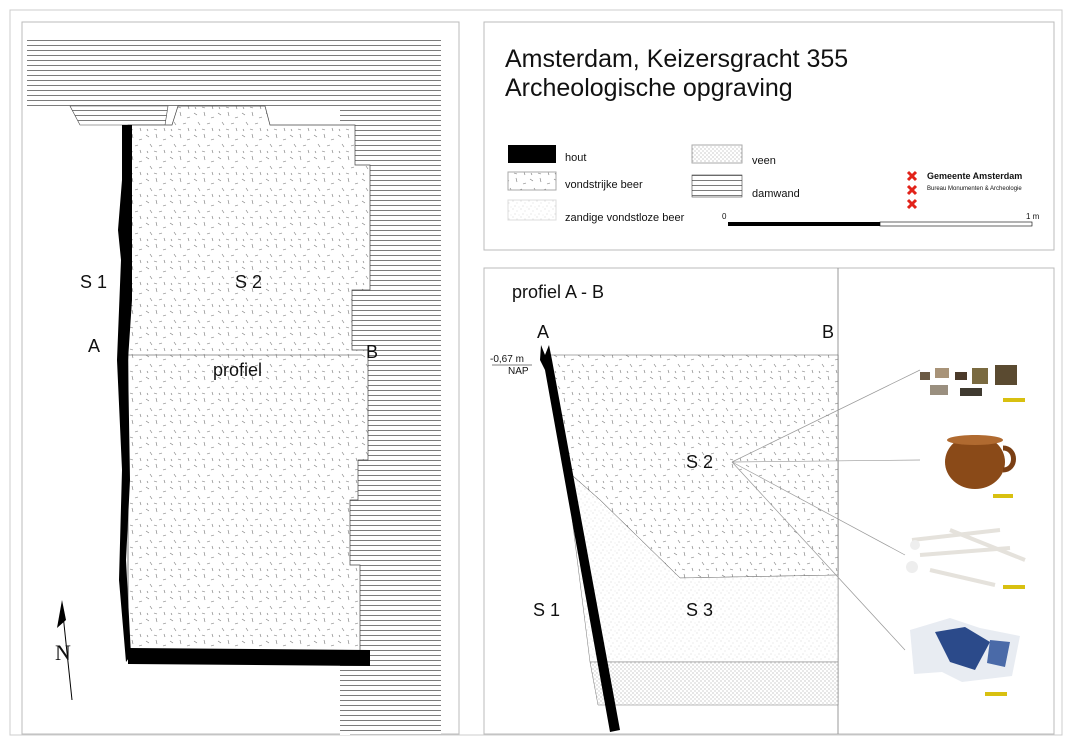  I want to click on subtitle: Archeologische opgraving, so click(649, 88).